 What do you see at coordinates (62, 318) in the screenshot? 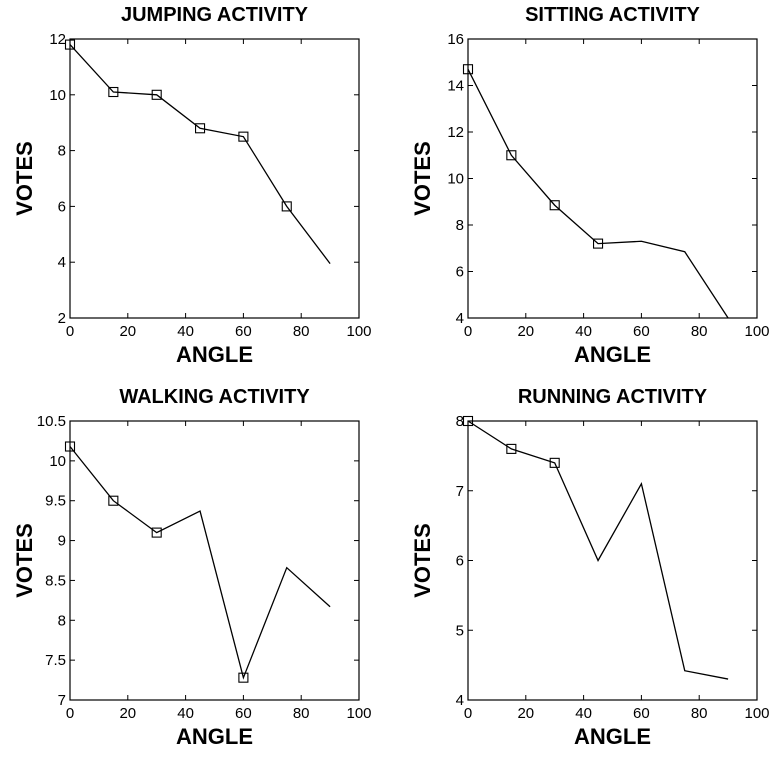
I see `y-tick-label: 2` at bounding box center [62, 318].